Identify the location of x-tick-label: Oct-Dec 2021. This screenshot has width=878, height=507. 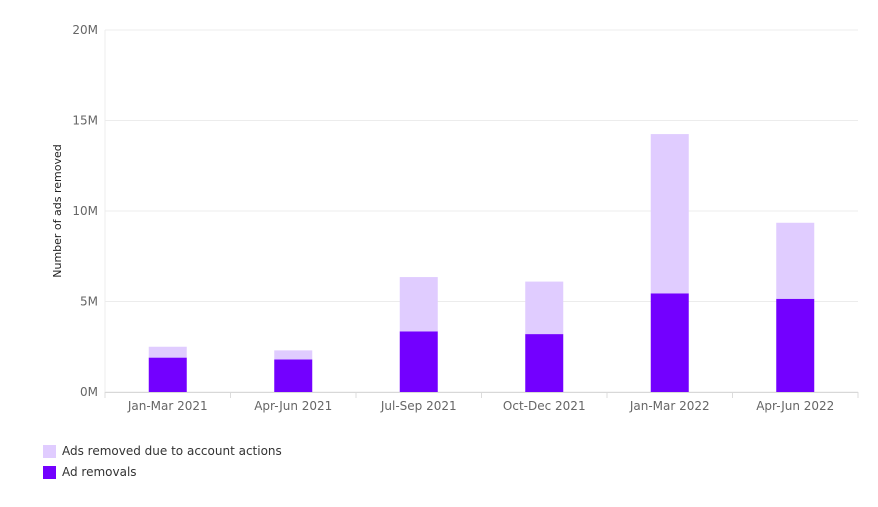
(544, 406).